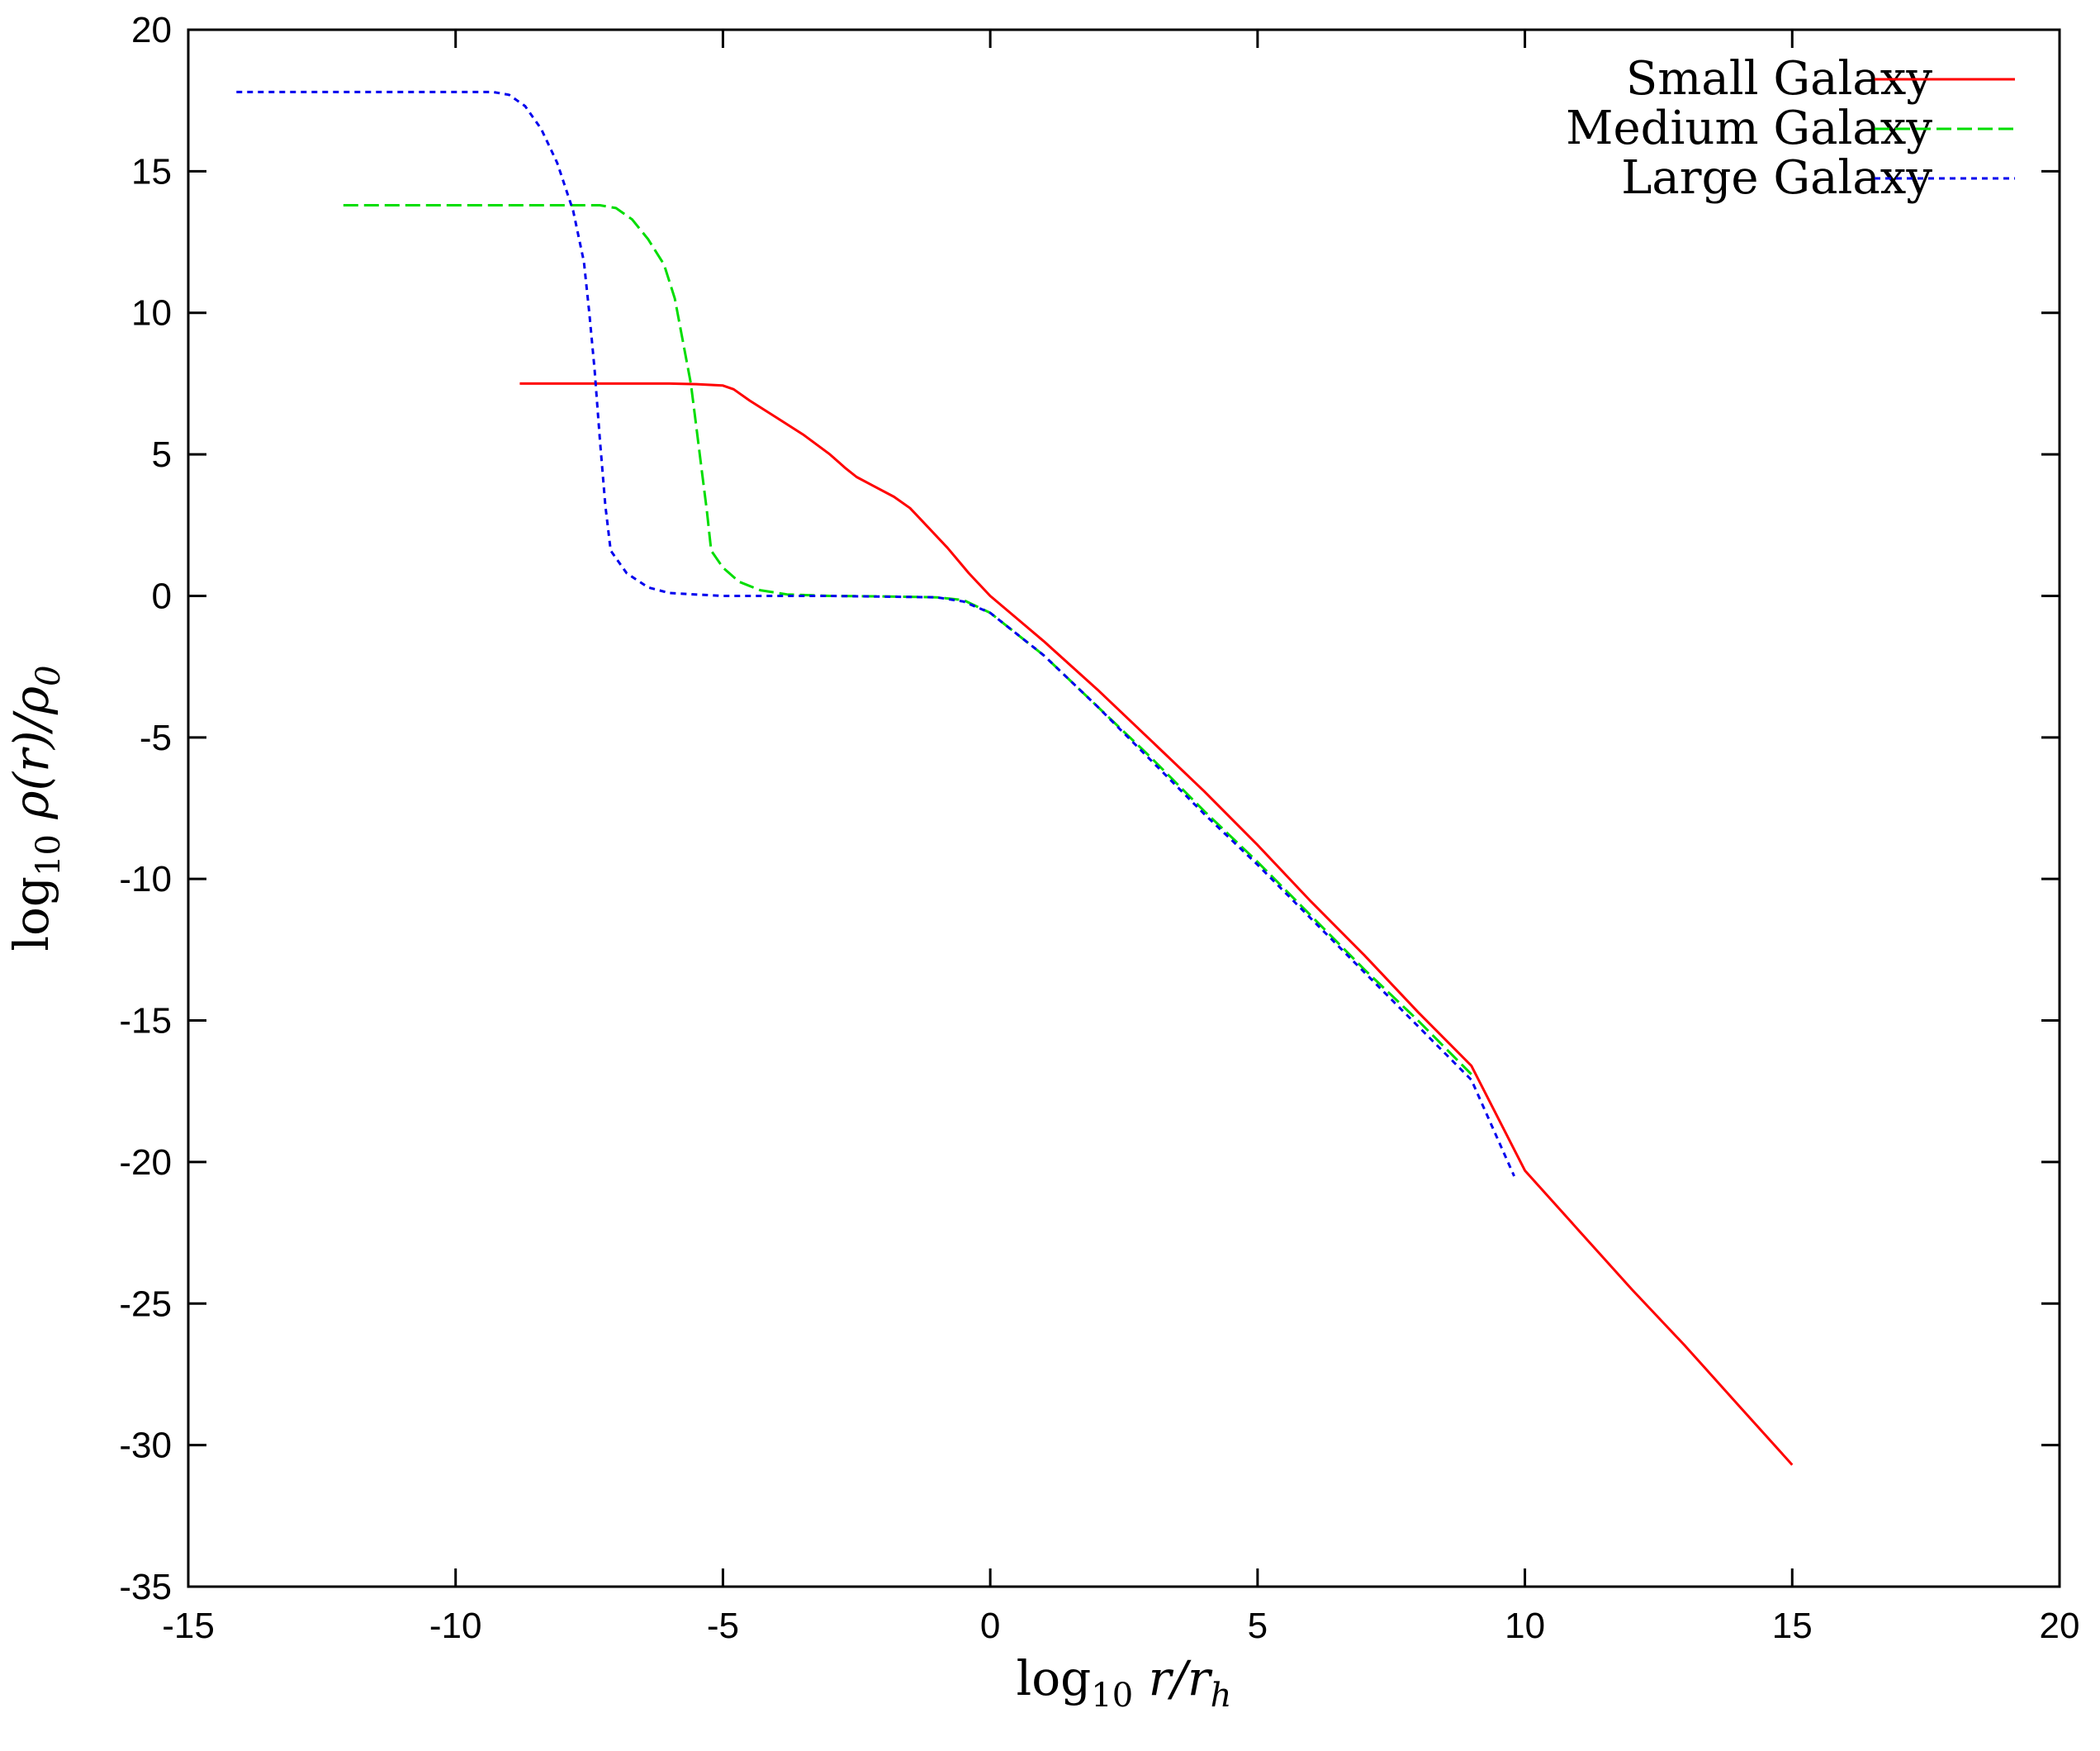 The height and width of the screenshot is (1751, 2100). I want to click on x-axis-label: log10 r/rh, so click(1124, 1682).